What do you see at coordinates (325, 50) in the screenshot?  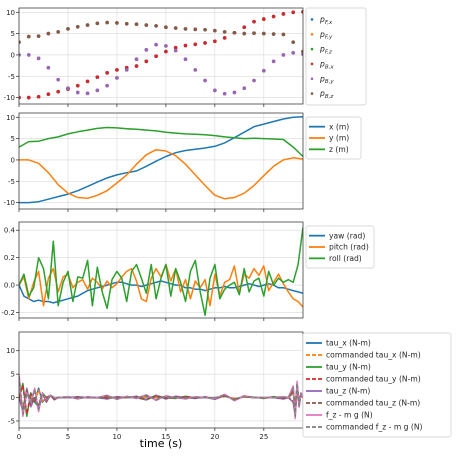 I see `legend-label: pF,z` at bounding box center [325, 50].